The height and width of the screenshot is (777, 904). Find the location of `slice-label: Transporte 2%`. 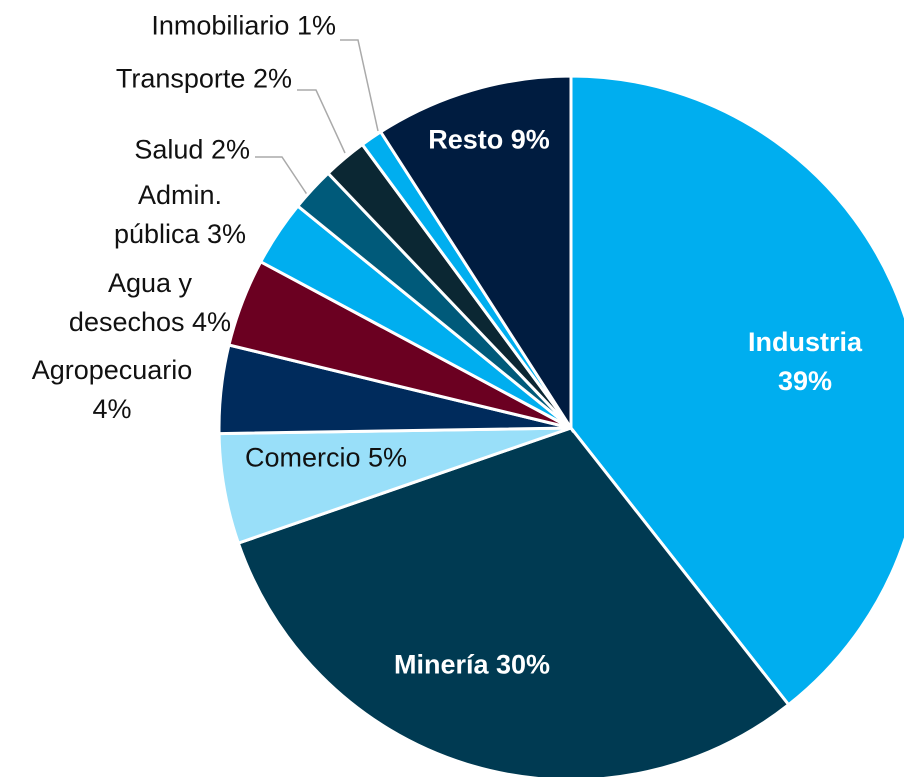

slice-label: Transporte 2% is located at coordinates (204, 79).